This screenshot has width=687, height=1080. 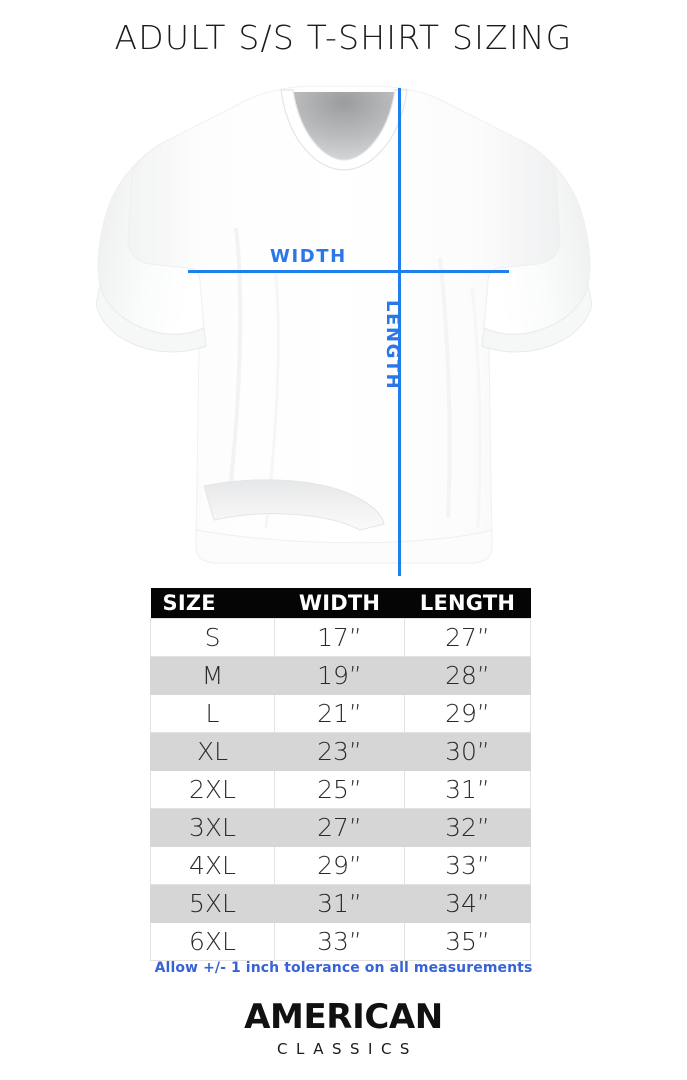 I want to click on table-row: 5XL 31” 34”, so click(x=340, y=903).